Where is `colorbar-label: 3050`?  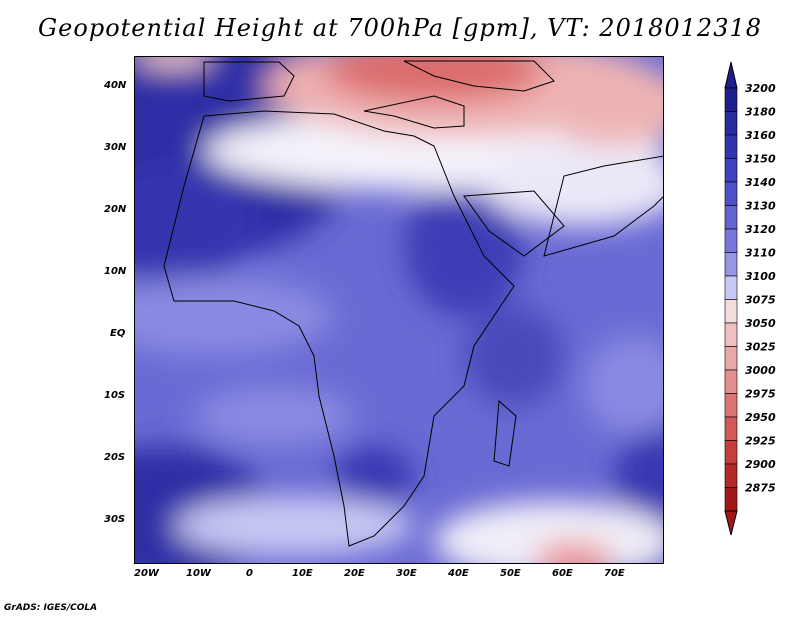
colorbar-label: 3050 is located at coordinates (760, 323).